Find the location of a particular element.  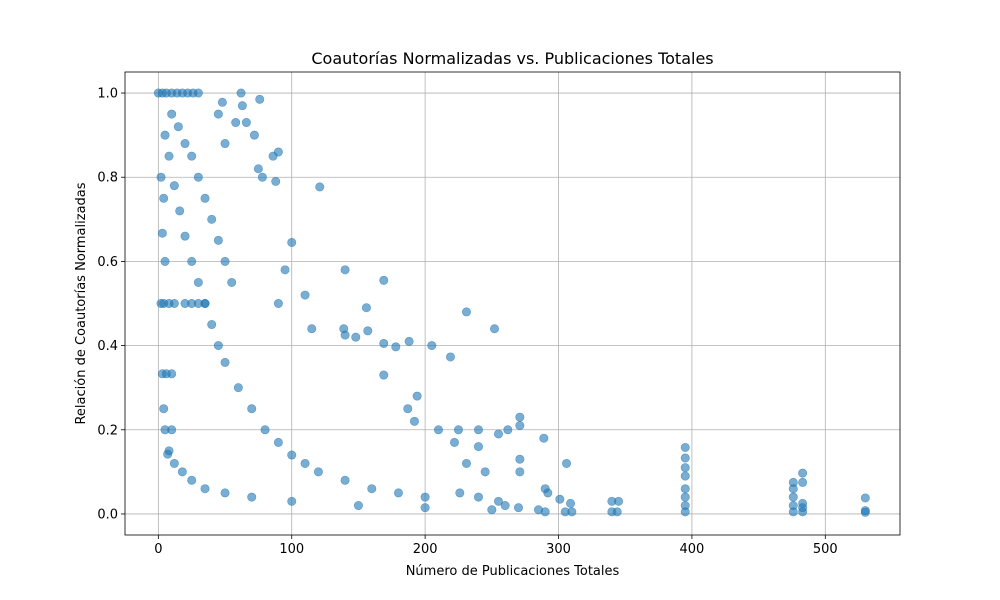

y-tick-label: 0.0 is located at coordinates (107, 514).